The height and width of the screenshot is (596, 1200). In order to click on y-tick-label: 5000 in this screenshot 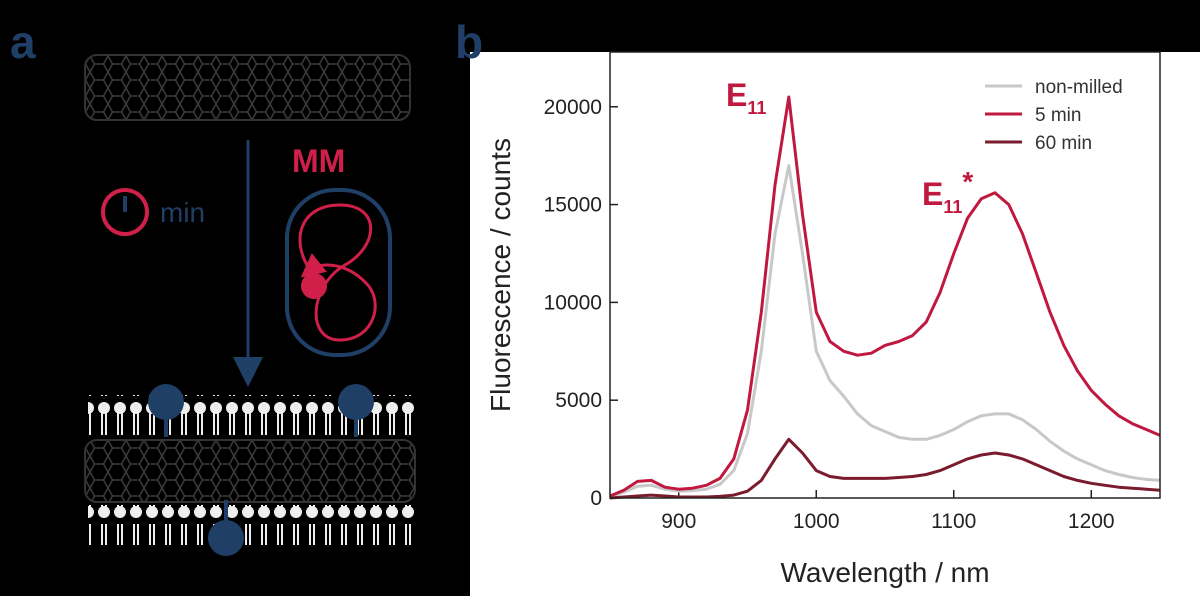, I will do `click(578, 400)`.